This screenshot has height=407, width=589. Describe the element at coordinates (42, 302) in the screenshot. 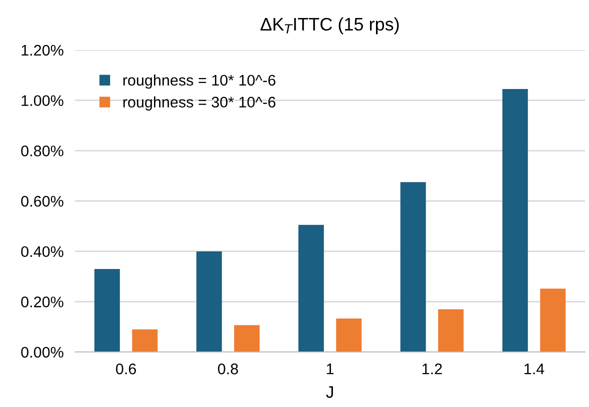

I see `y-tick-label: 0.20%` at that location.